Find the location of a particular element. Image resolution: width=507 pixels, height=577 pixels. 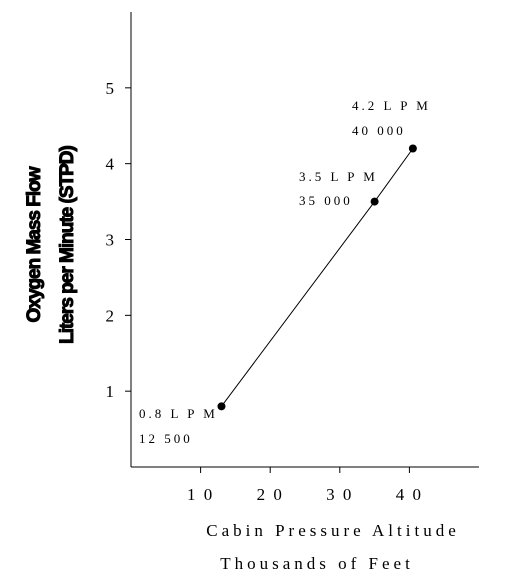

y-tick-label: 2 is located at coordinates (111, 315).